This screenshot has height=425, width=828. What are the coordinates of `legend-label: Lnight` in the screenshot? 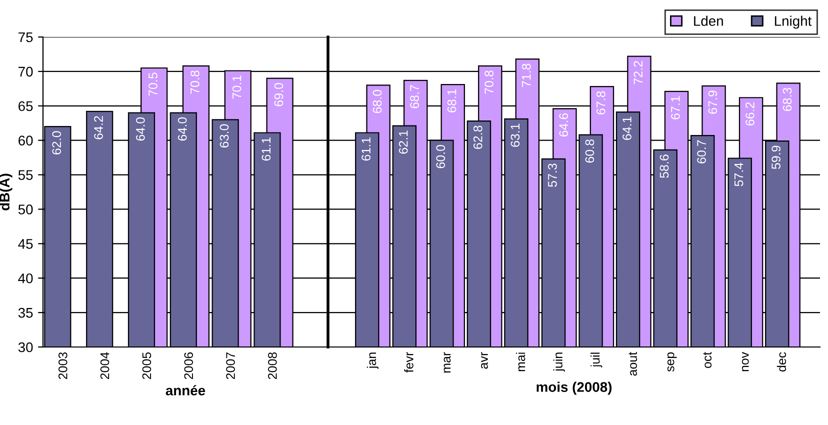 It's located at (793, 22).